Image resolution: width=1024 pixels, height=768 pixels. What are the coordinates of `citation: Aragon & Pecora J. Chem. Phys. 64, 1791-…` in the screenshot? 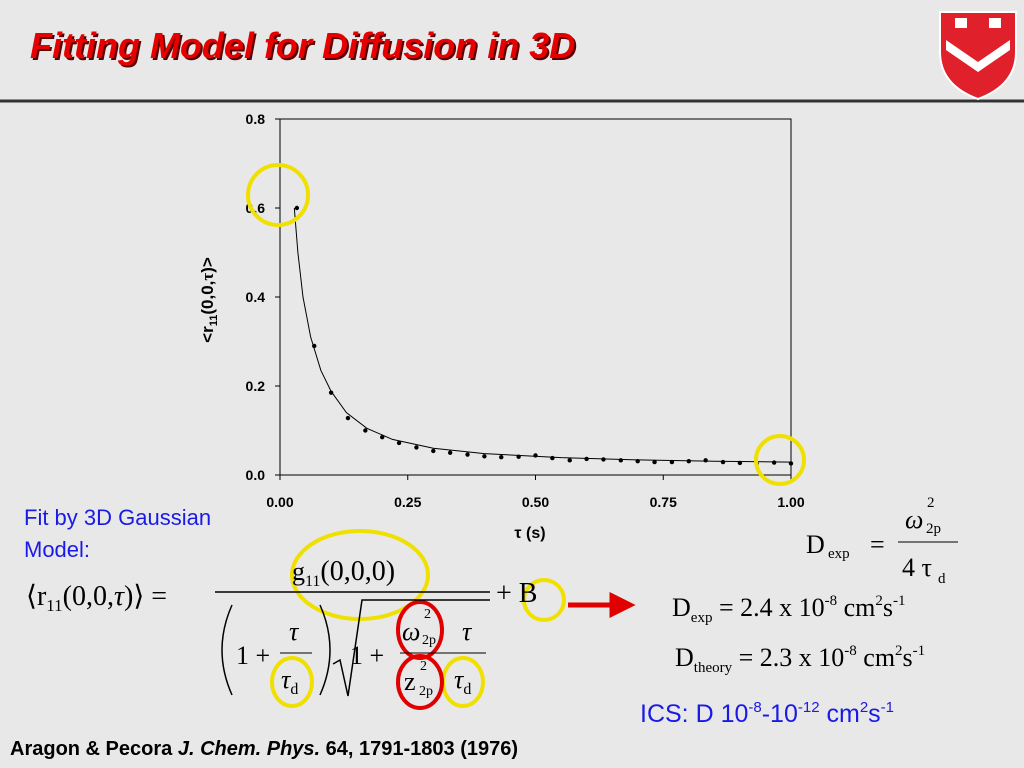 It's located at (264, 749).